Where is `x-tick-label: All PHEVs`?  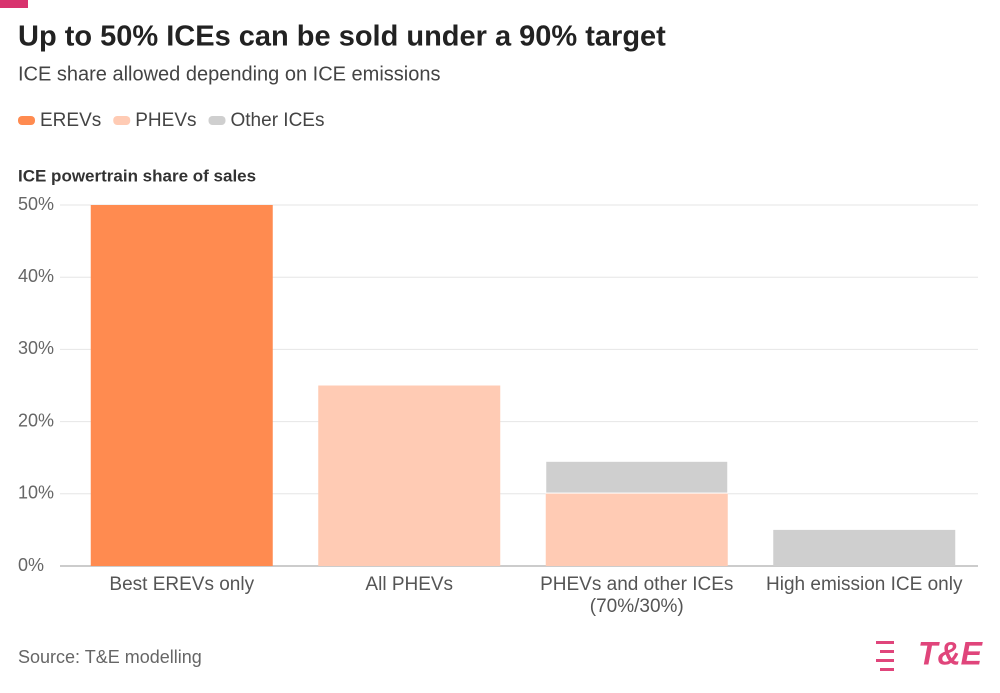 x-tick-label: All PHEVs is located at coordinates (409, 584).